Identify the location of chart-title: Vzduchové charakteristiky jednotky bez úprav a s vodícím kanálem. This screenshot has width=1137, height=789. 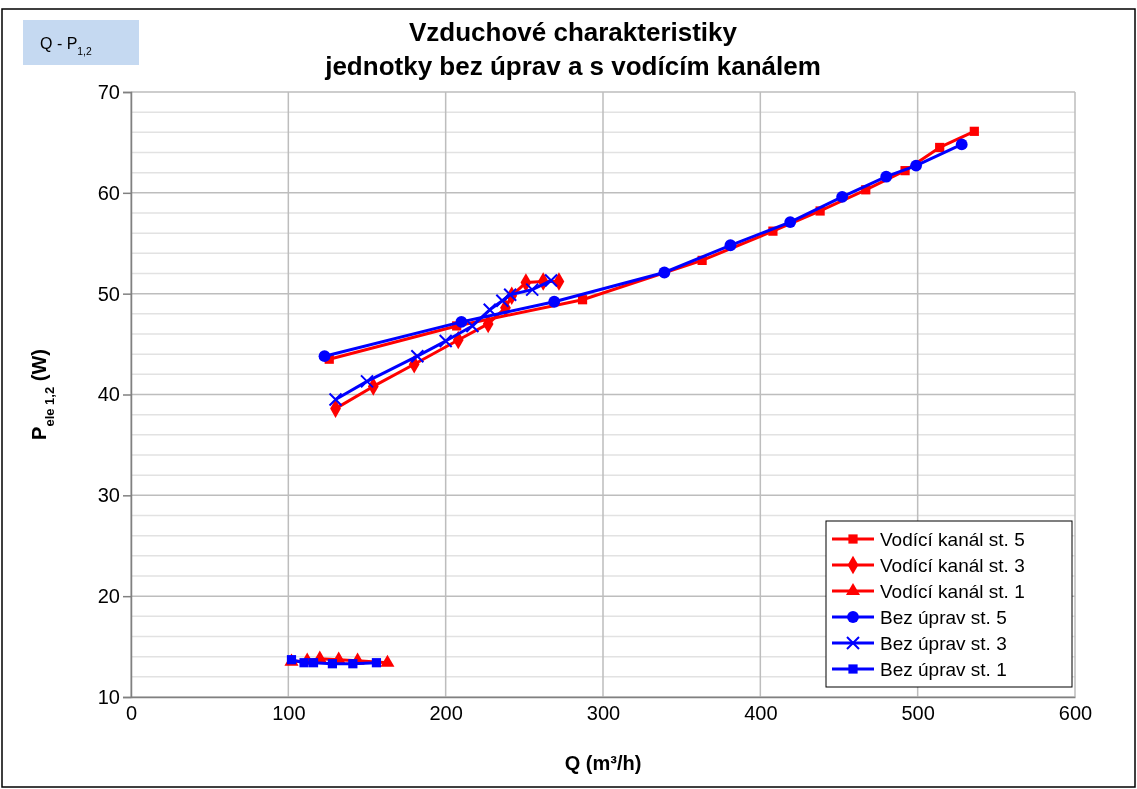
(572, 49).